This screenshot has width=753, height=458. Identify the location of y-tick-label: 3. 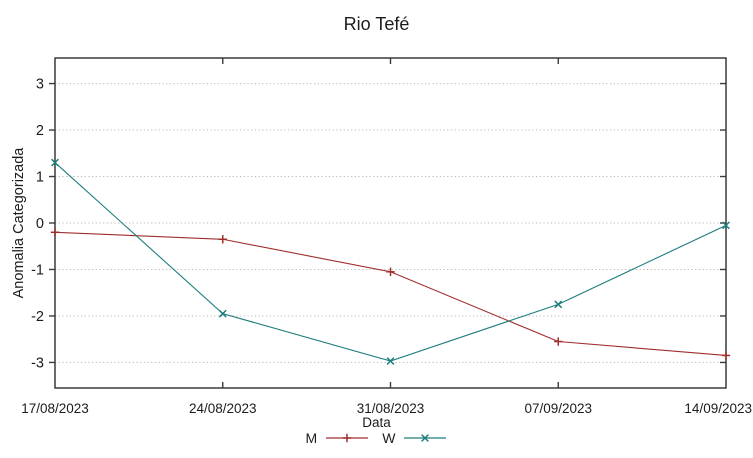
(40, 85).